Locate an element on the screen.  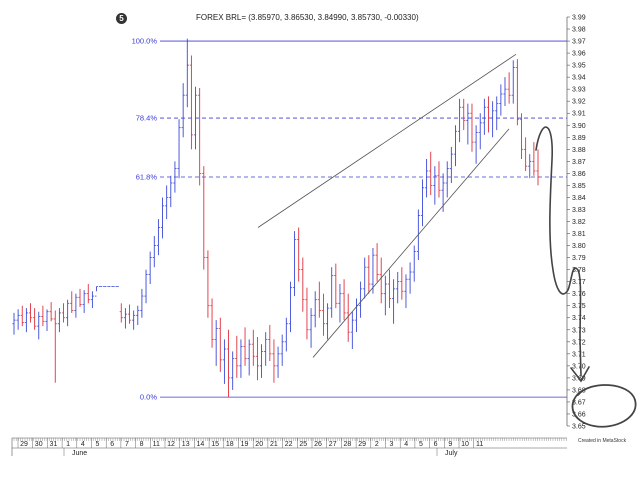
x-day-label: 5 is located at coordinates (98, 444).